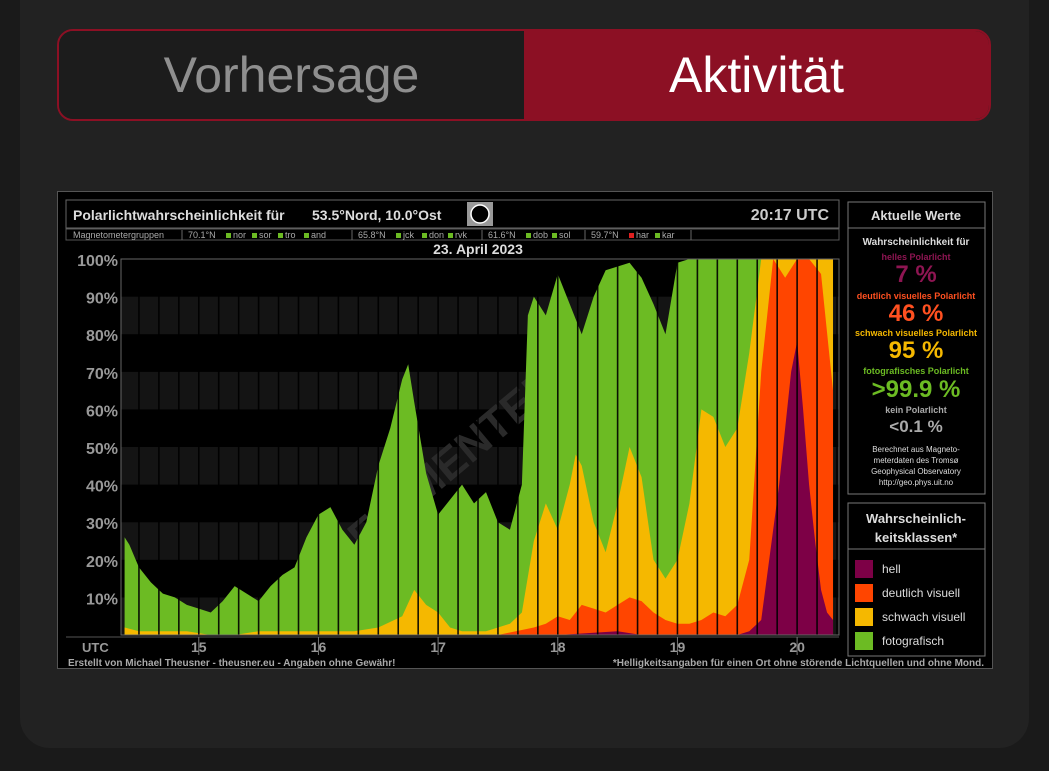  Describe the element at coordinates (916, 389) in the screenshot. I see `photo-value: >99.9 %` at that location.